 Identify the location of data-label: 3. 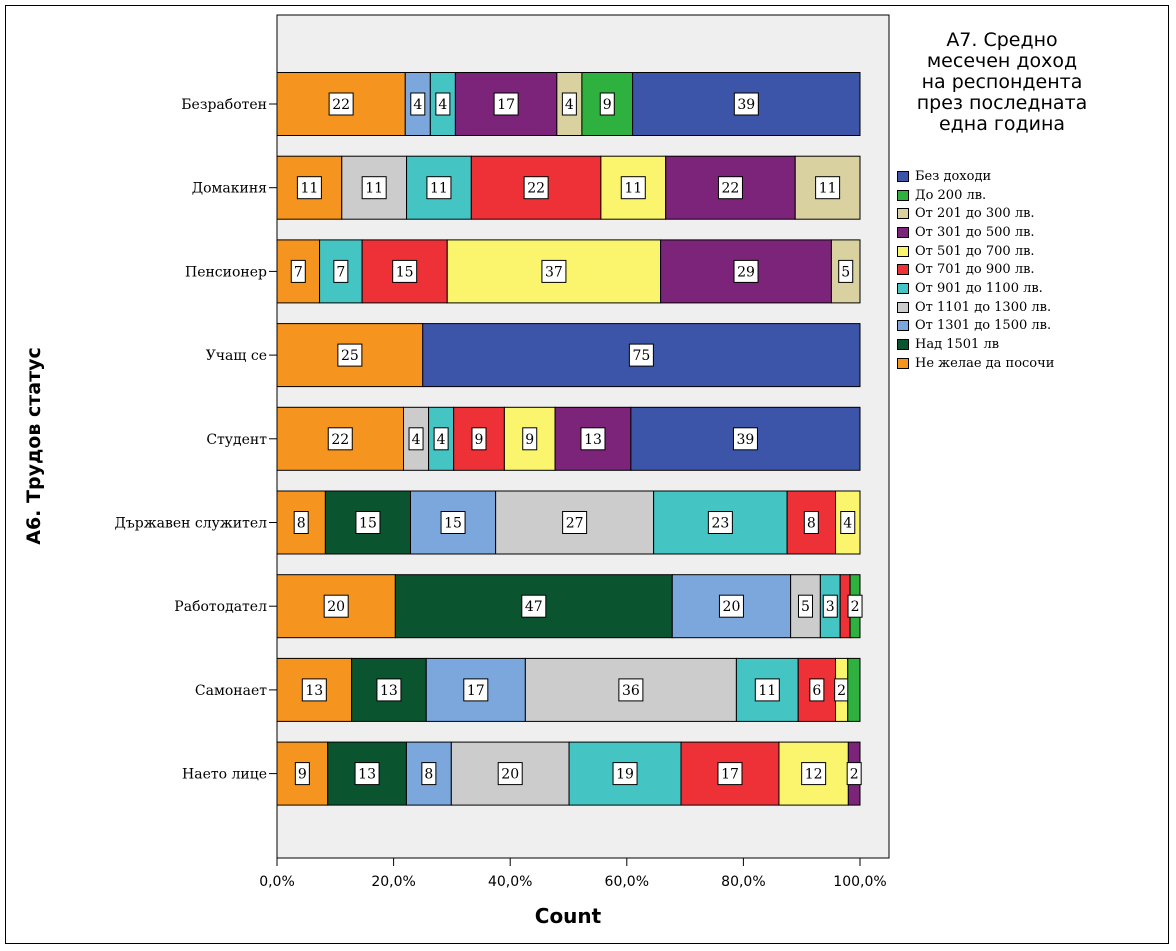
(830, 607).